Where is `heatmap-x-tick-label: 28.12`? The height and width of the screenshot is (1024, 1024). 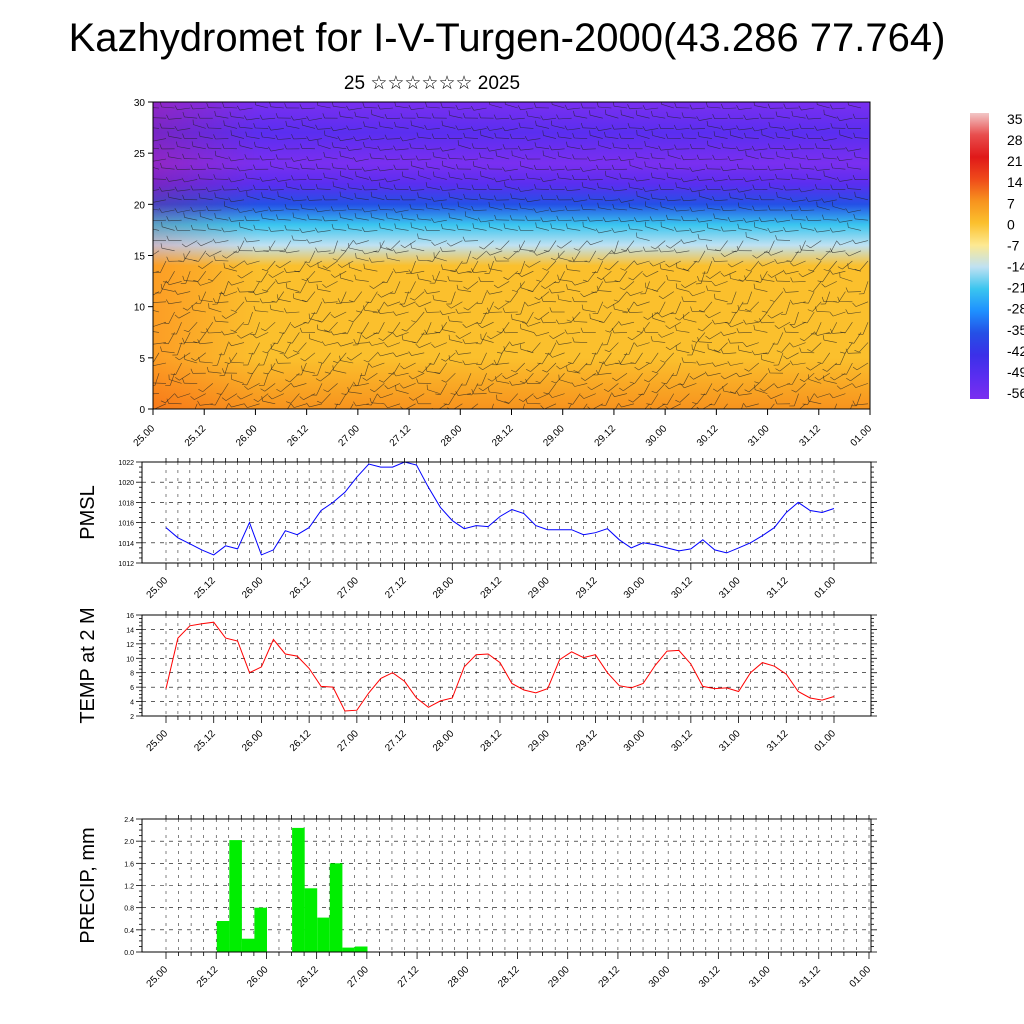 heatmap-x-tick-label: 28.12 is located at coordinates (503, 436).